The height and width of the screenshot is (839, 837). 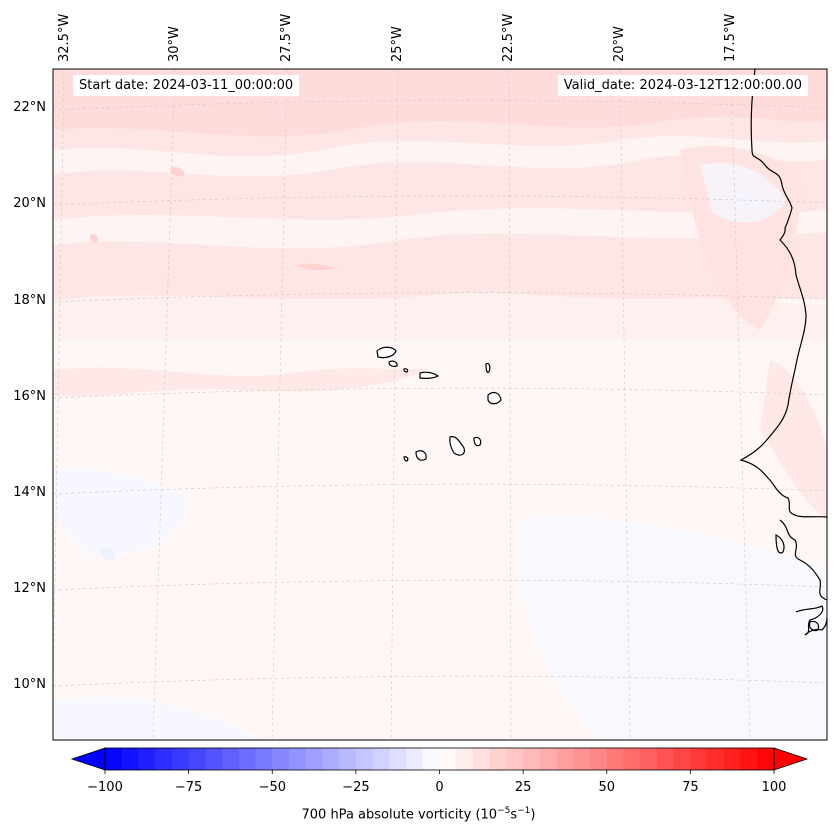 I want to click on island-brava, so click(x=406, y=459).